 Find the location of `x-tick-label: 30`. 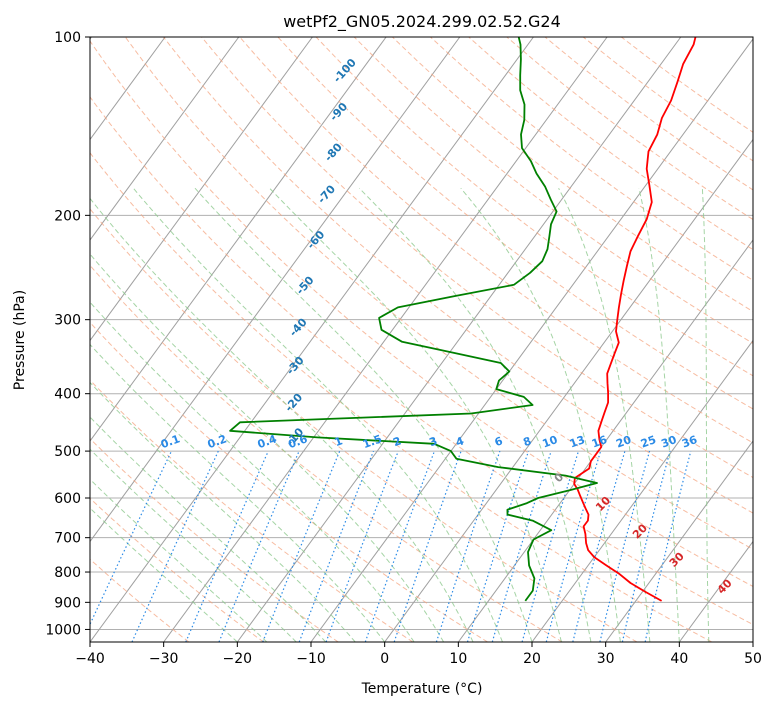

x-tick-label: 30 is located at coordinates (606, 659).